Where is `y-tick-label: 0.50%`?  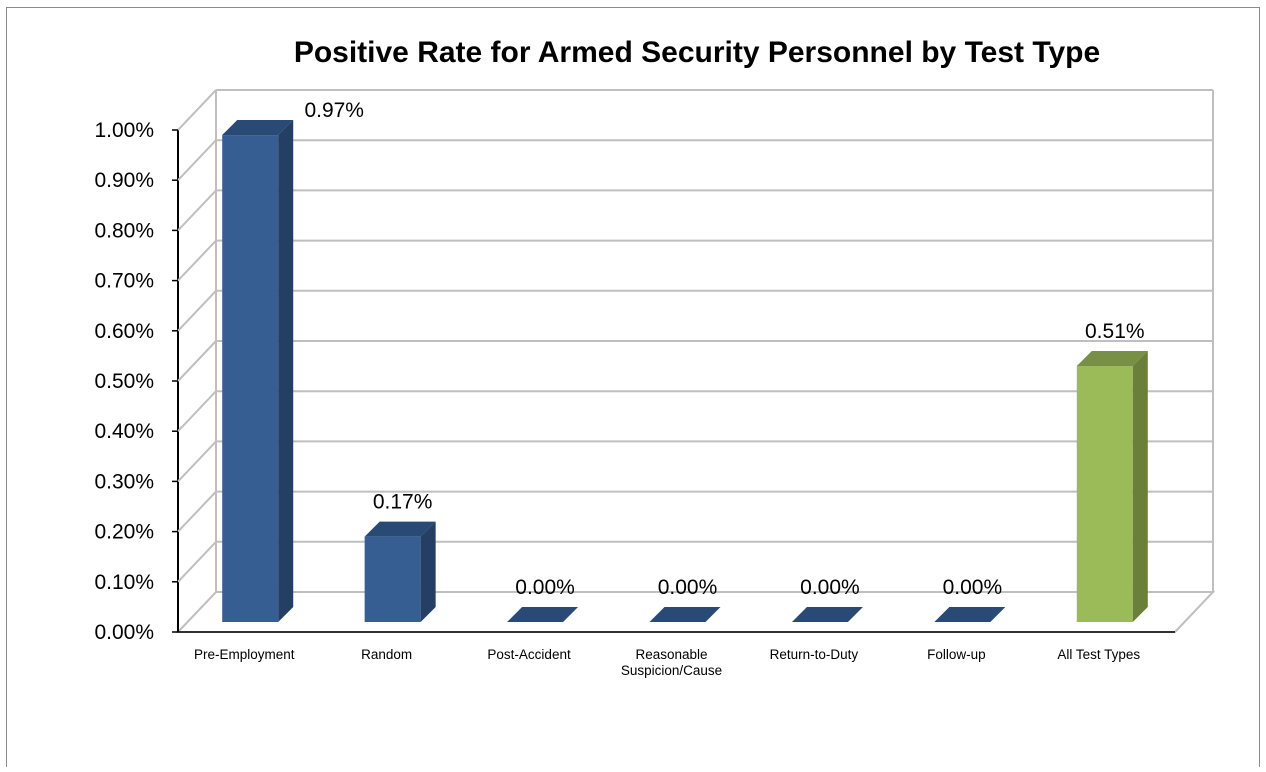
y-tick-label: 0.50% is located at coordinates (124, 381).